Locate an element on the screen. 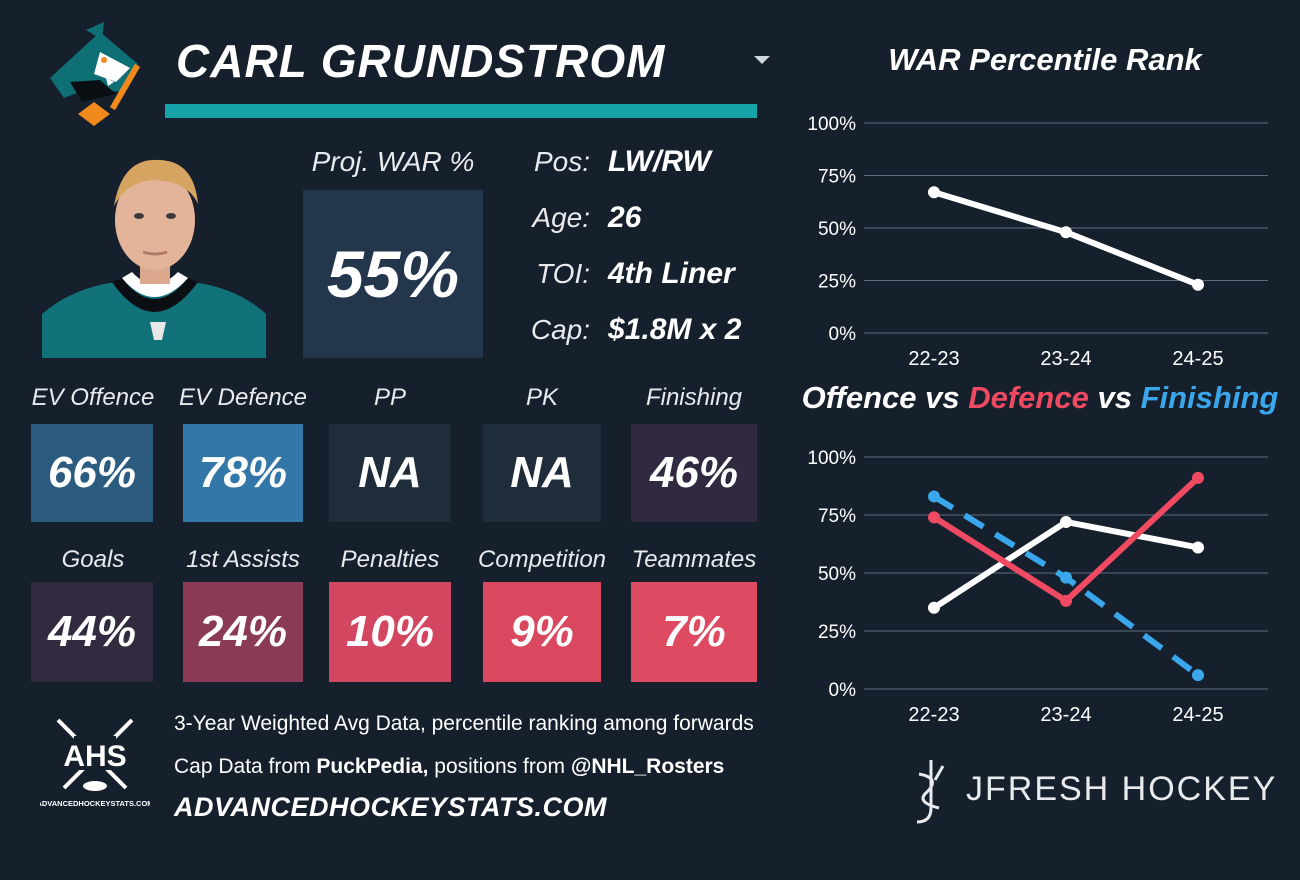 The height and width of the screenshot is (880, 1300). title-part-finishing: Finishing is located at coordinates (1209, 397).